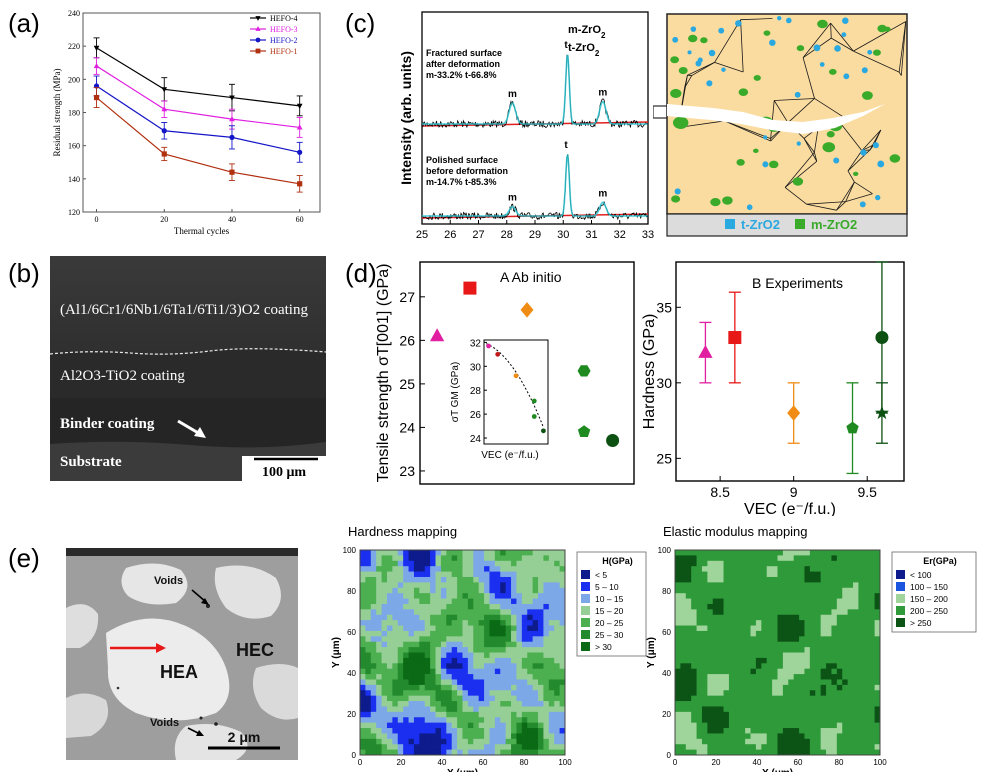 The width and height of the screenshot is (1000, 776). What do you see at coordinates (800, 48) in the screenshot?
I see `m-zro2-particle` at bounding box center [800, 48].